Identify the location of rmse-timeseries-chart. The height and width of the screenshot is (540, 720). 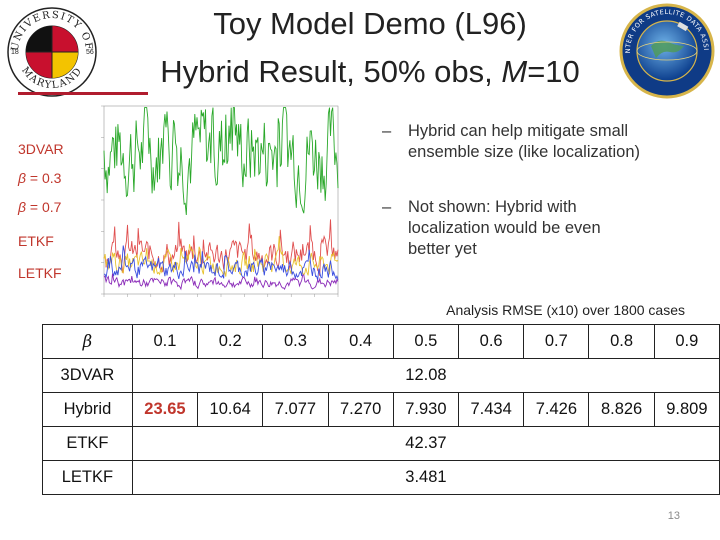
(216, 203).